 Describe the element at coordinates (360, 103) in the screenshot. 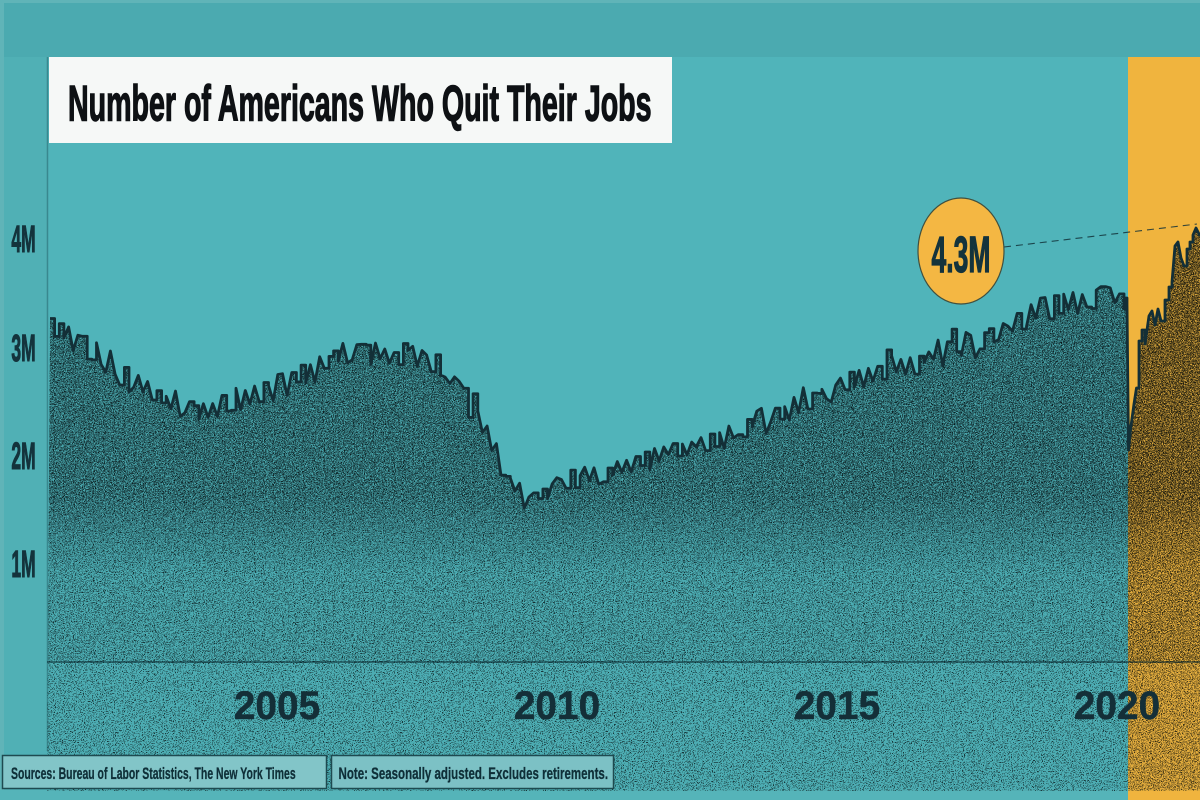

I see `svg-text:Number of Americans Who Quit T: Number of Americans Who Quit Their Jobs` at that location.